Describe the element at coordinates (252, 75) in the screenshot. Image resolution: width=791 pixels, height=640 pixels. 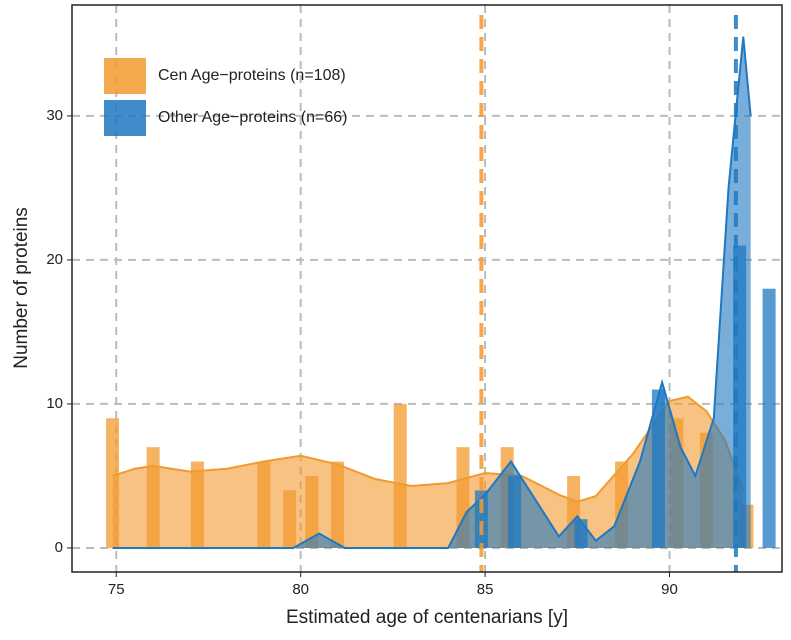
I see `legend-label: Cen Age−proteins (n=108)` at that location.